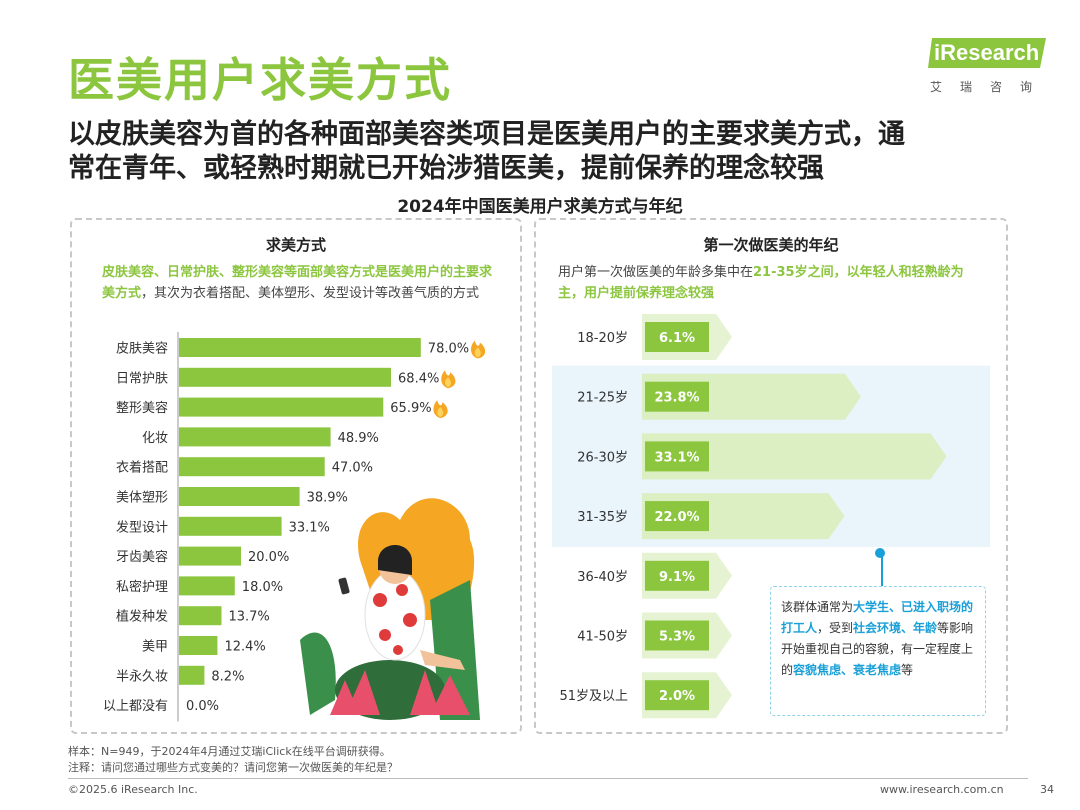 Image resolution: width=1080 pixels, height=810 pixels. Describe the element at coordinates (602, 577) in the screenshot. I see `age-label: 36-40岁` at that location.